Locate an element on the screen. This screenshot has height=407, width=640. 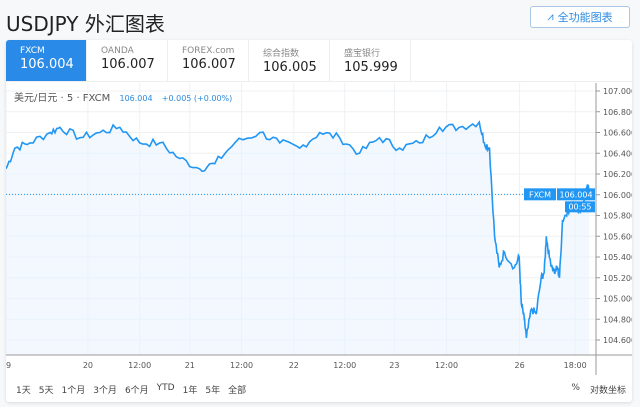
x-tick-label: 21 is located at coordinates (190, 365).